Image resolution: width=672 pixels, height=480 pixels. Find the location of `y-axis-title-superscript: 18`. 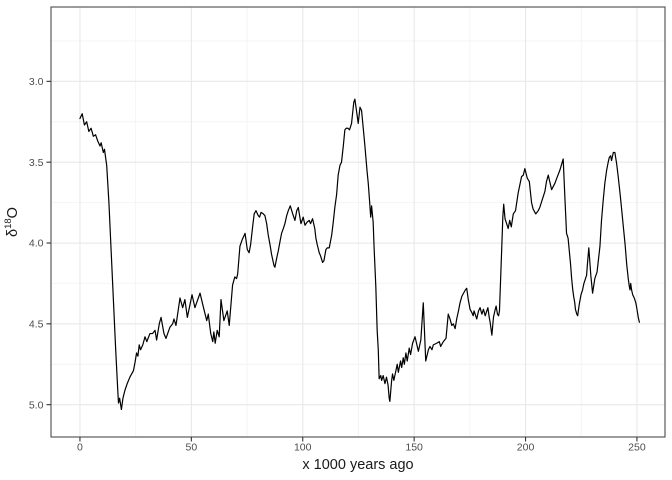

y-axis-title-superscript: 18 is located at coordinates (8, 223).